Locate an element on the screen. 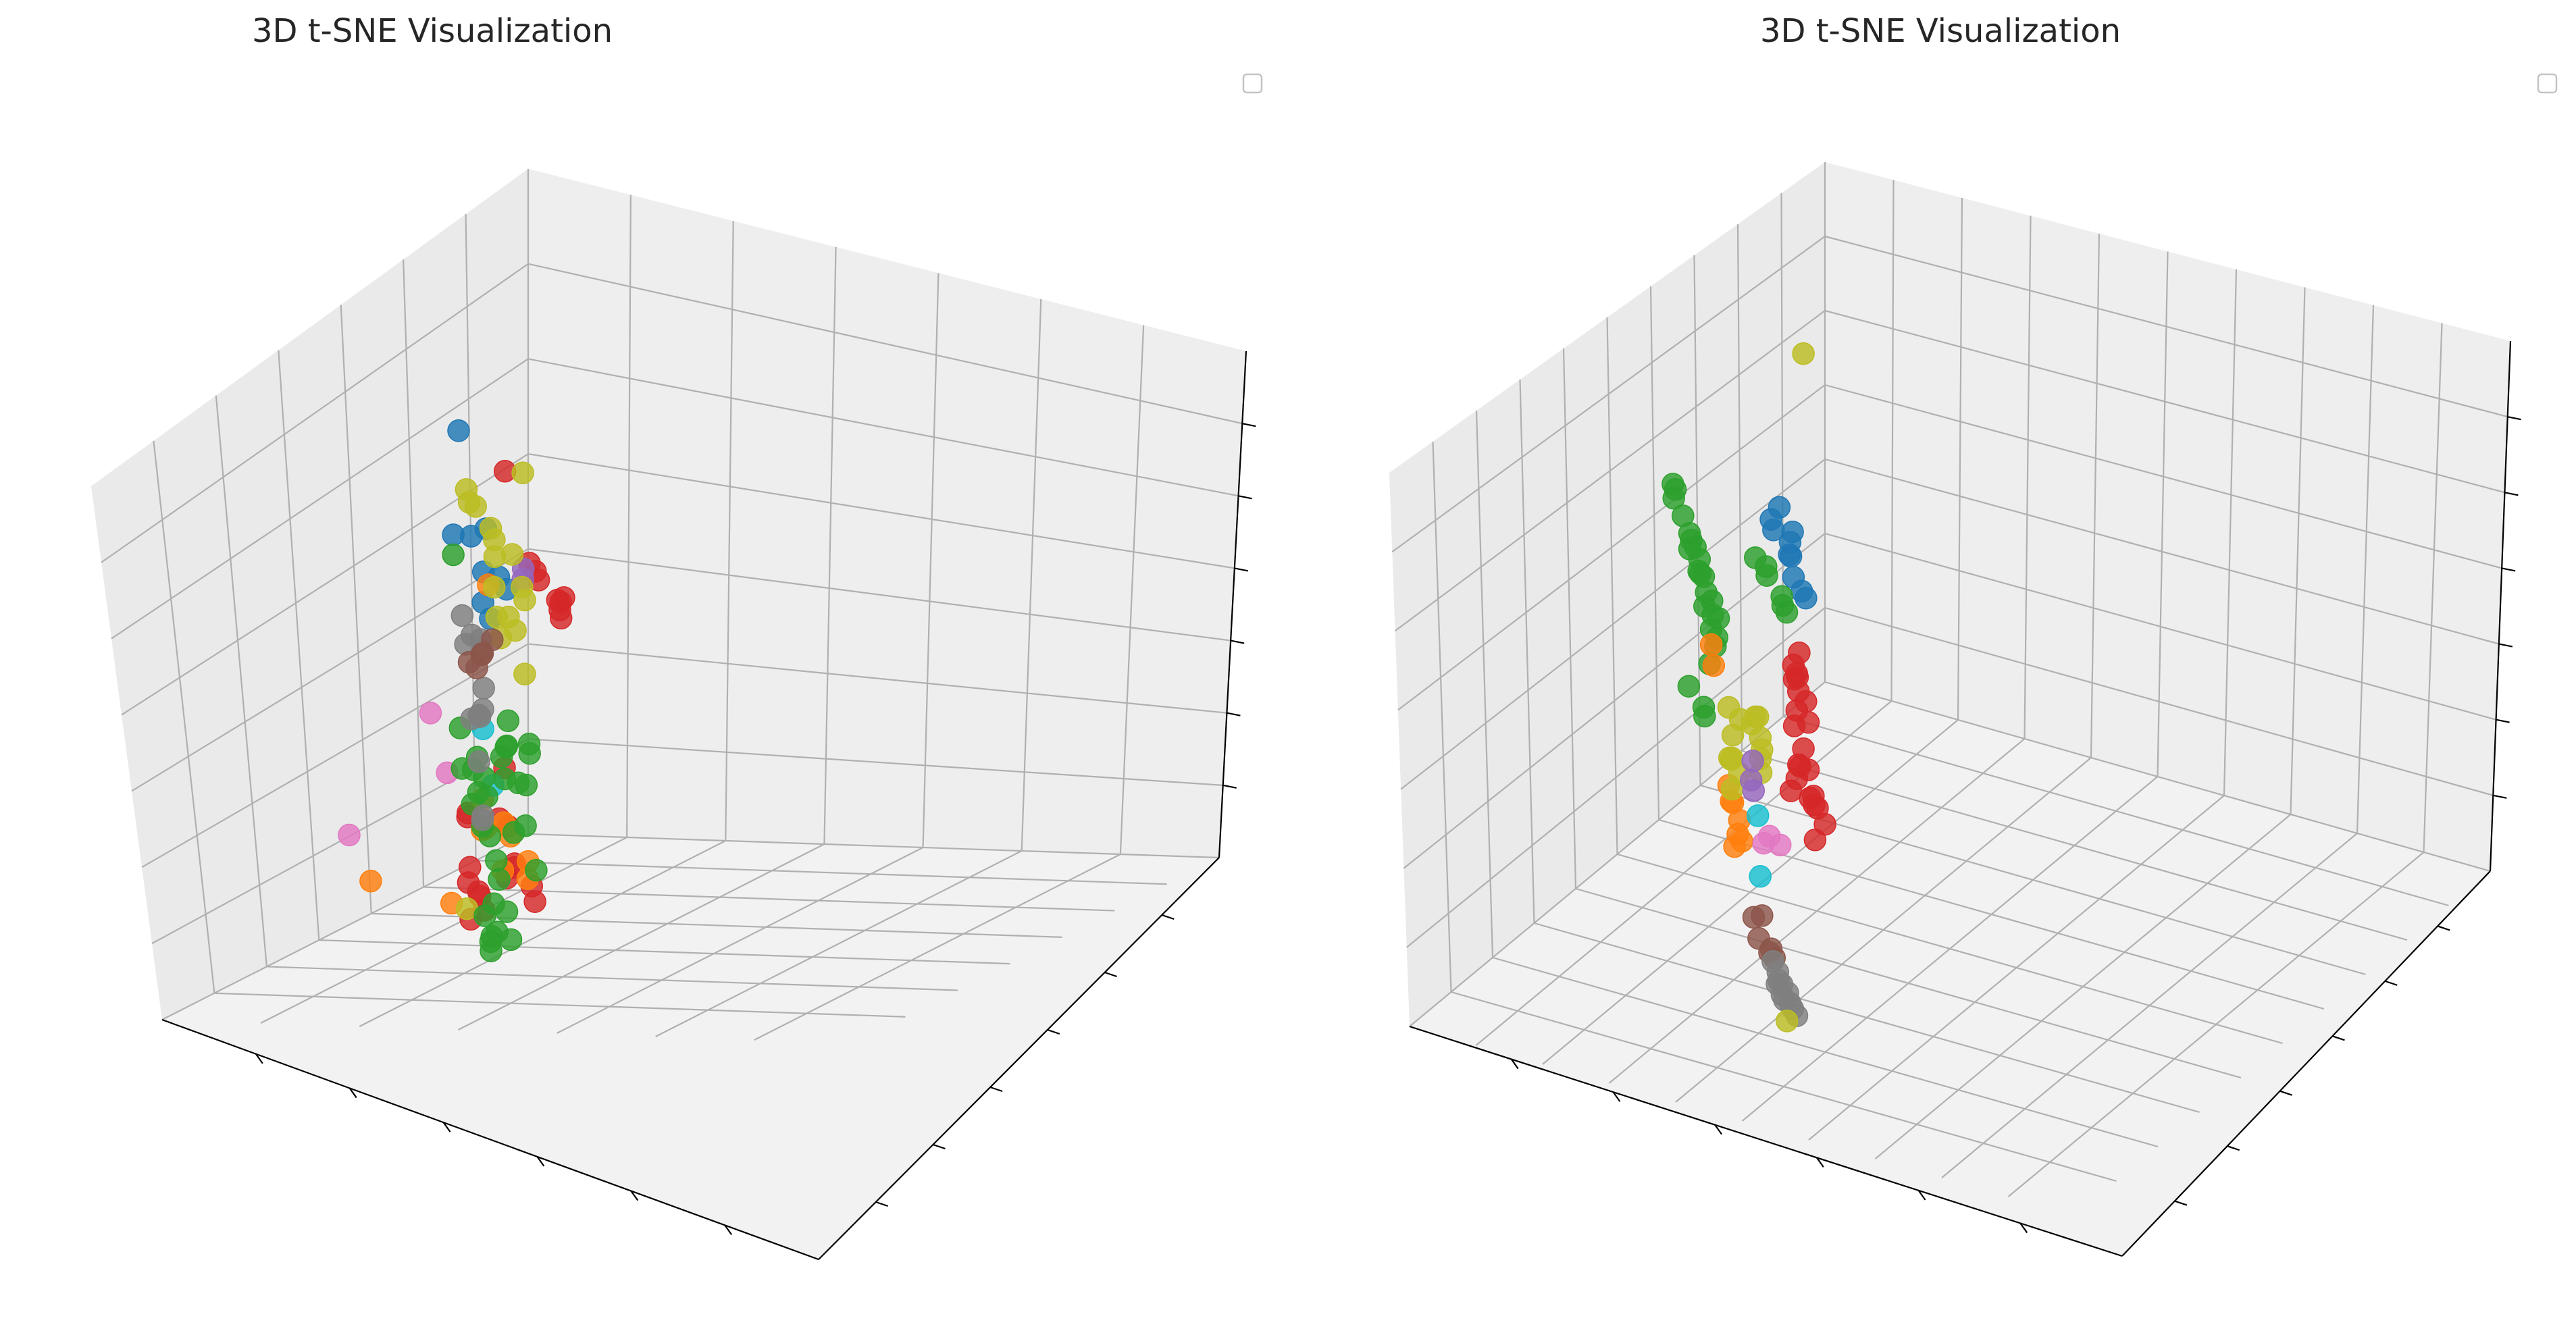  y-axis-line is located at coordinates (2306, 1063).